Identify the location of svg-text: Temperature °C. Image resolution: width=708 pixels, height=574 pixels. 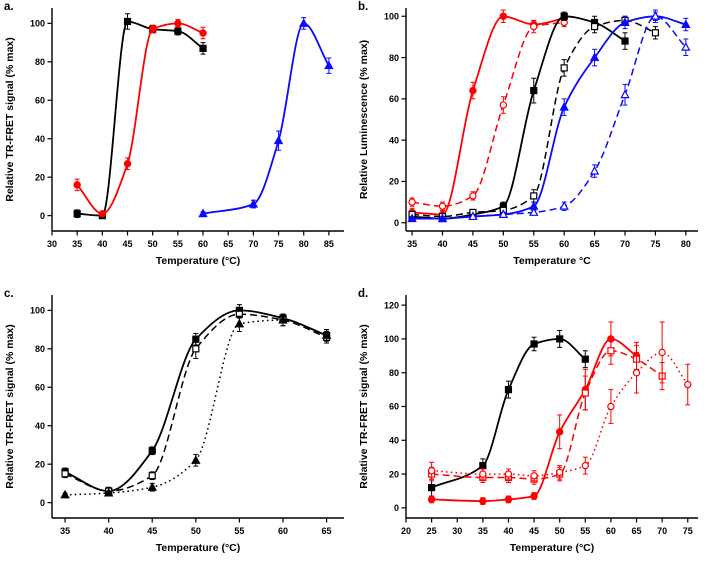
(552, 261).